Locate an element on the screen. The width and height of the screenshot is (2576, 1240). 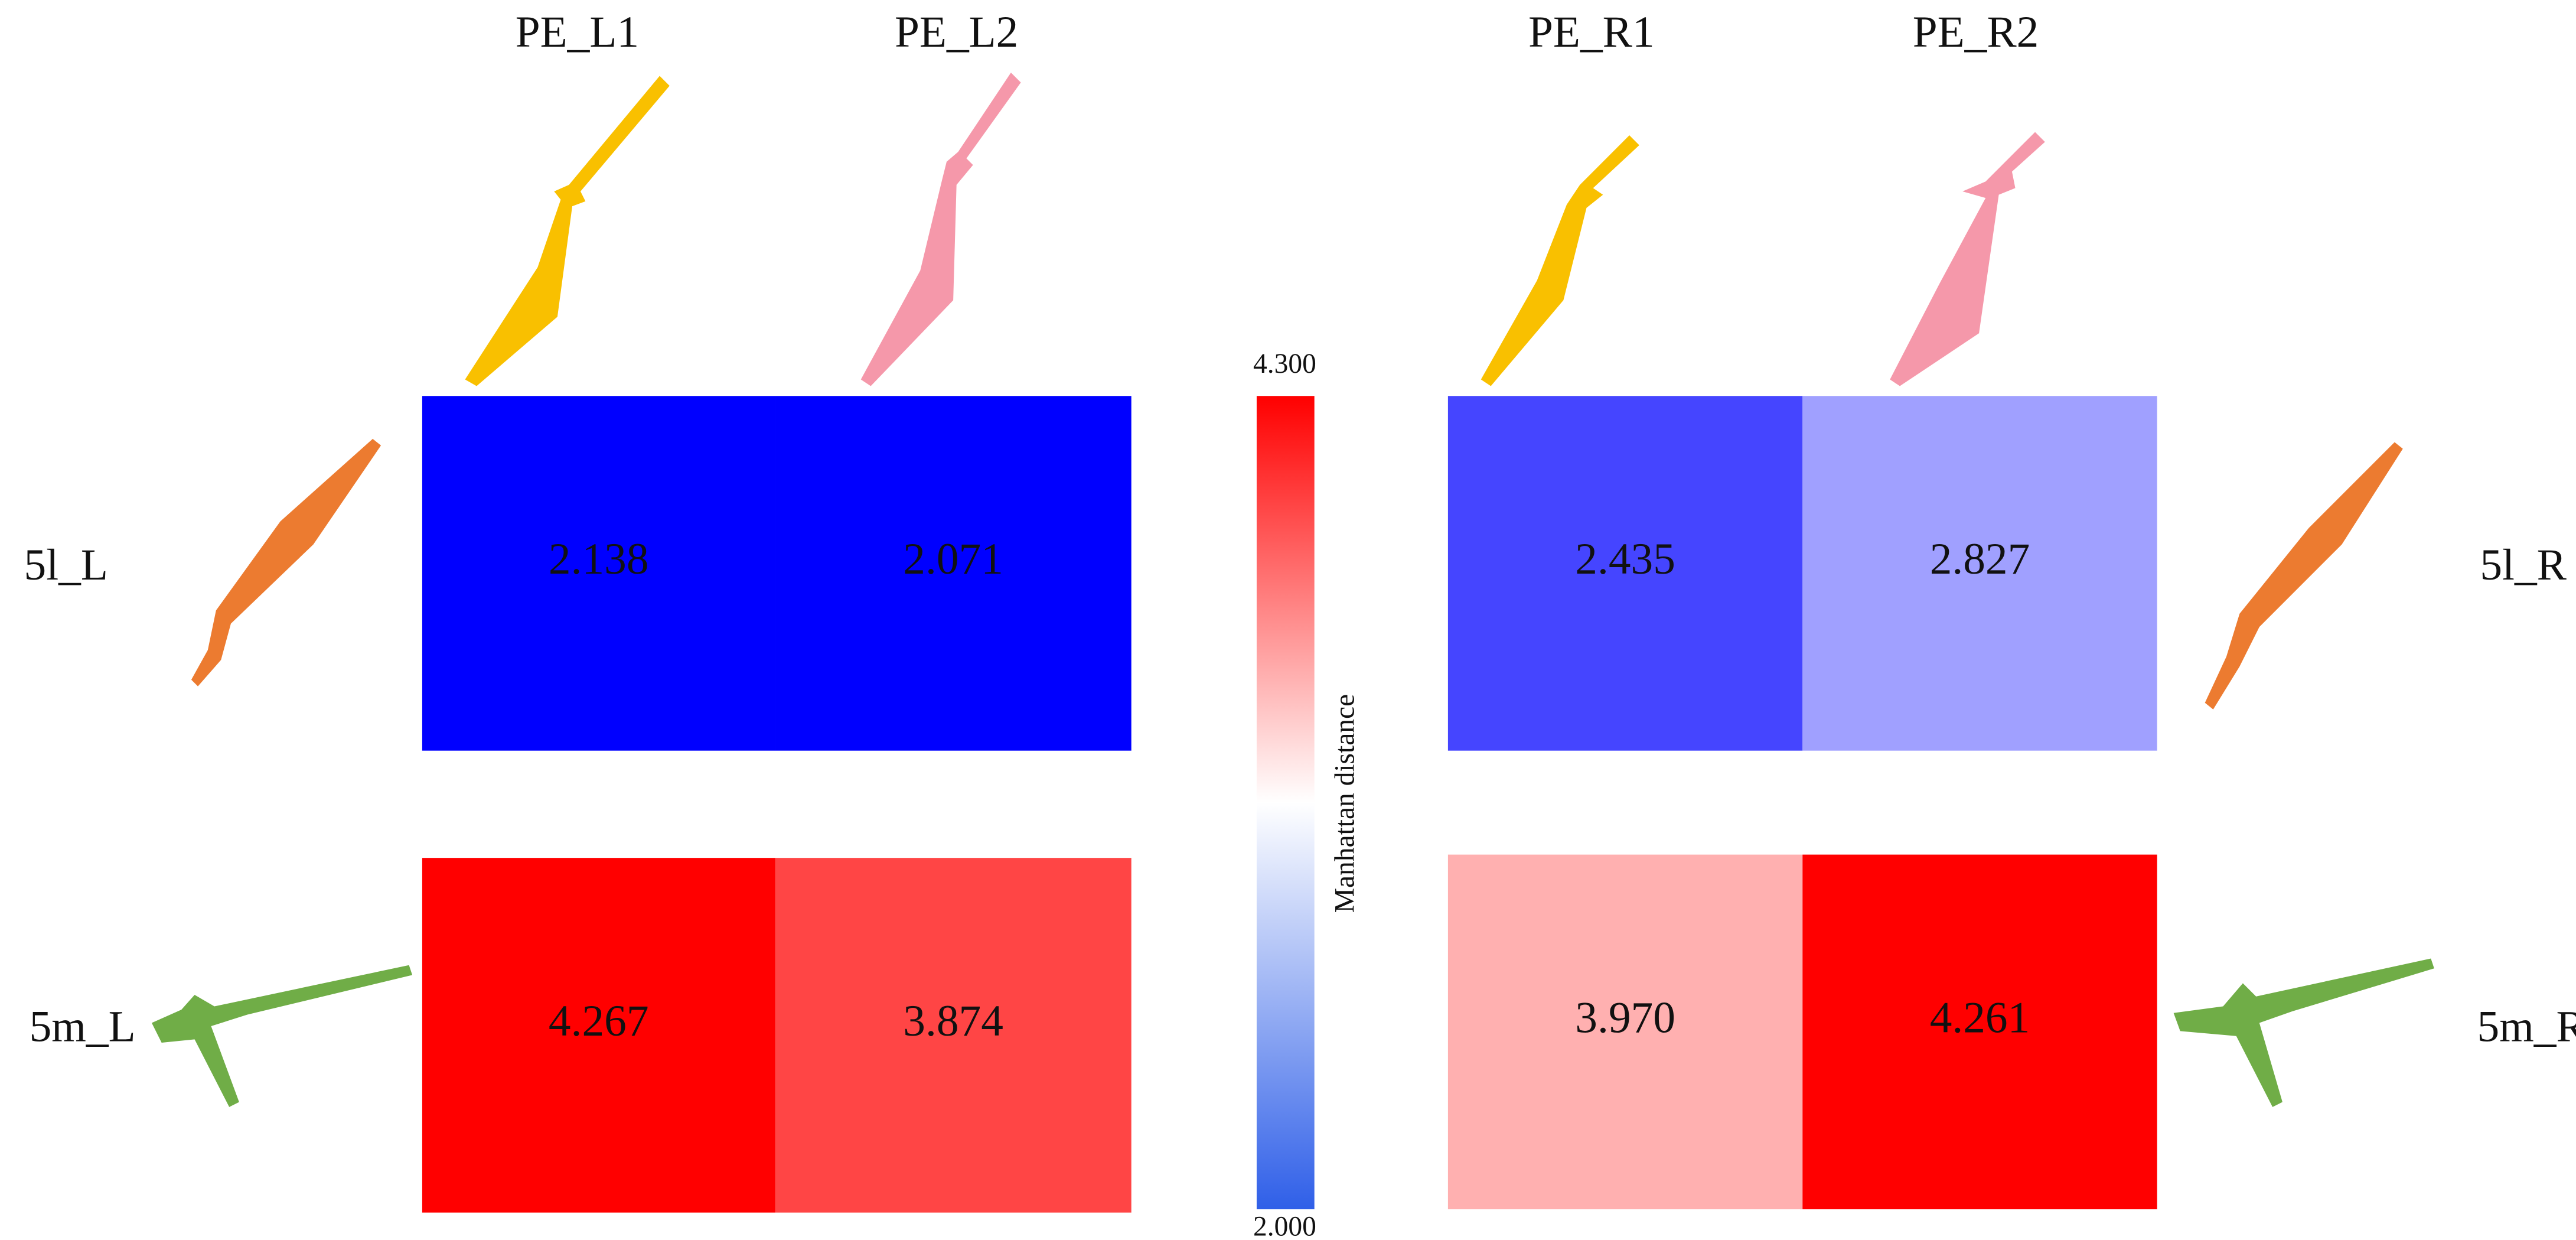
cell-value-label: 4.267 is located at coordinates (599, 1021).